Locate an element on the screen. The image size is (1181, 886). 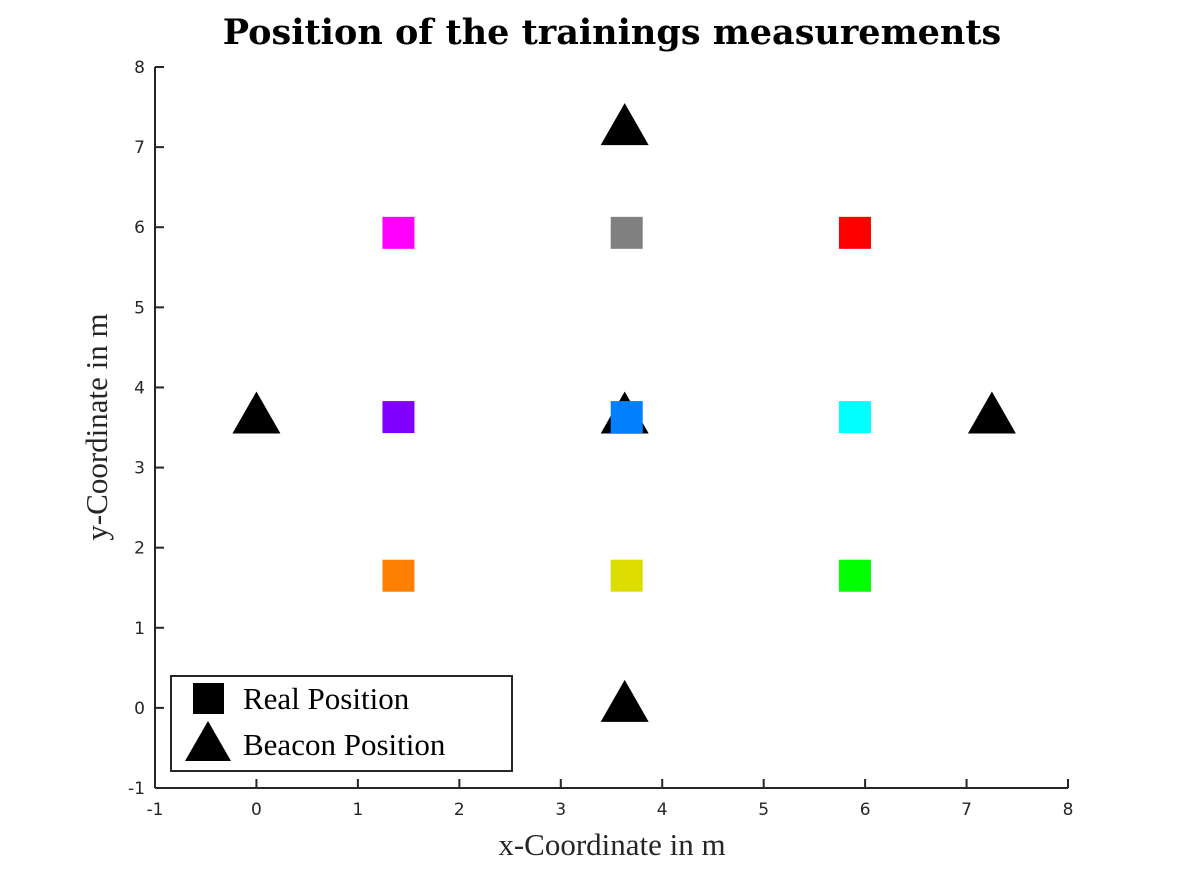
y-tick-label: 7 is located at coordinates (139, 148).